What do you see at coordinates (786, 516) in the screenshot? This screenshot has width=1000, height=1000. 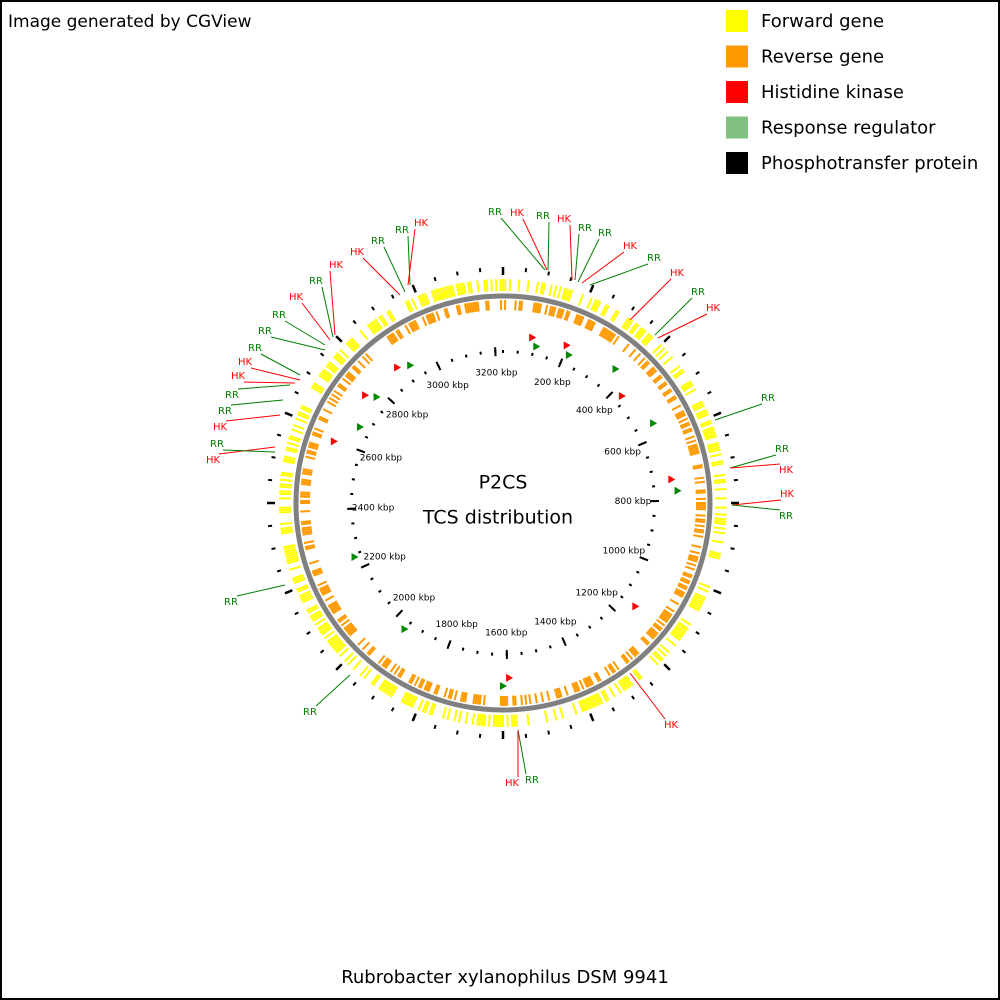 I see `feature-label: RR` at bounding box center [786, 516].